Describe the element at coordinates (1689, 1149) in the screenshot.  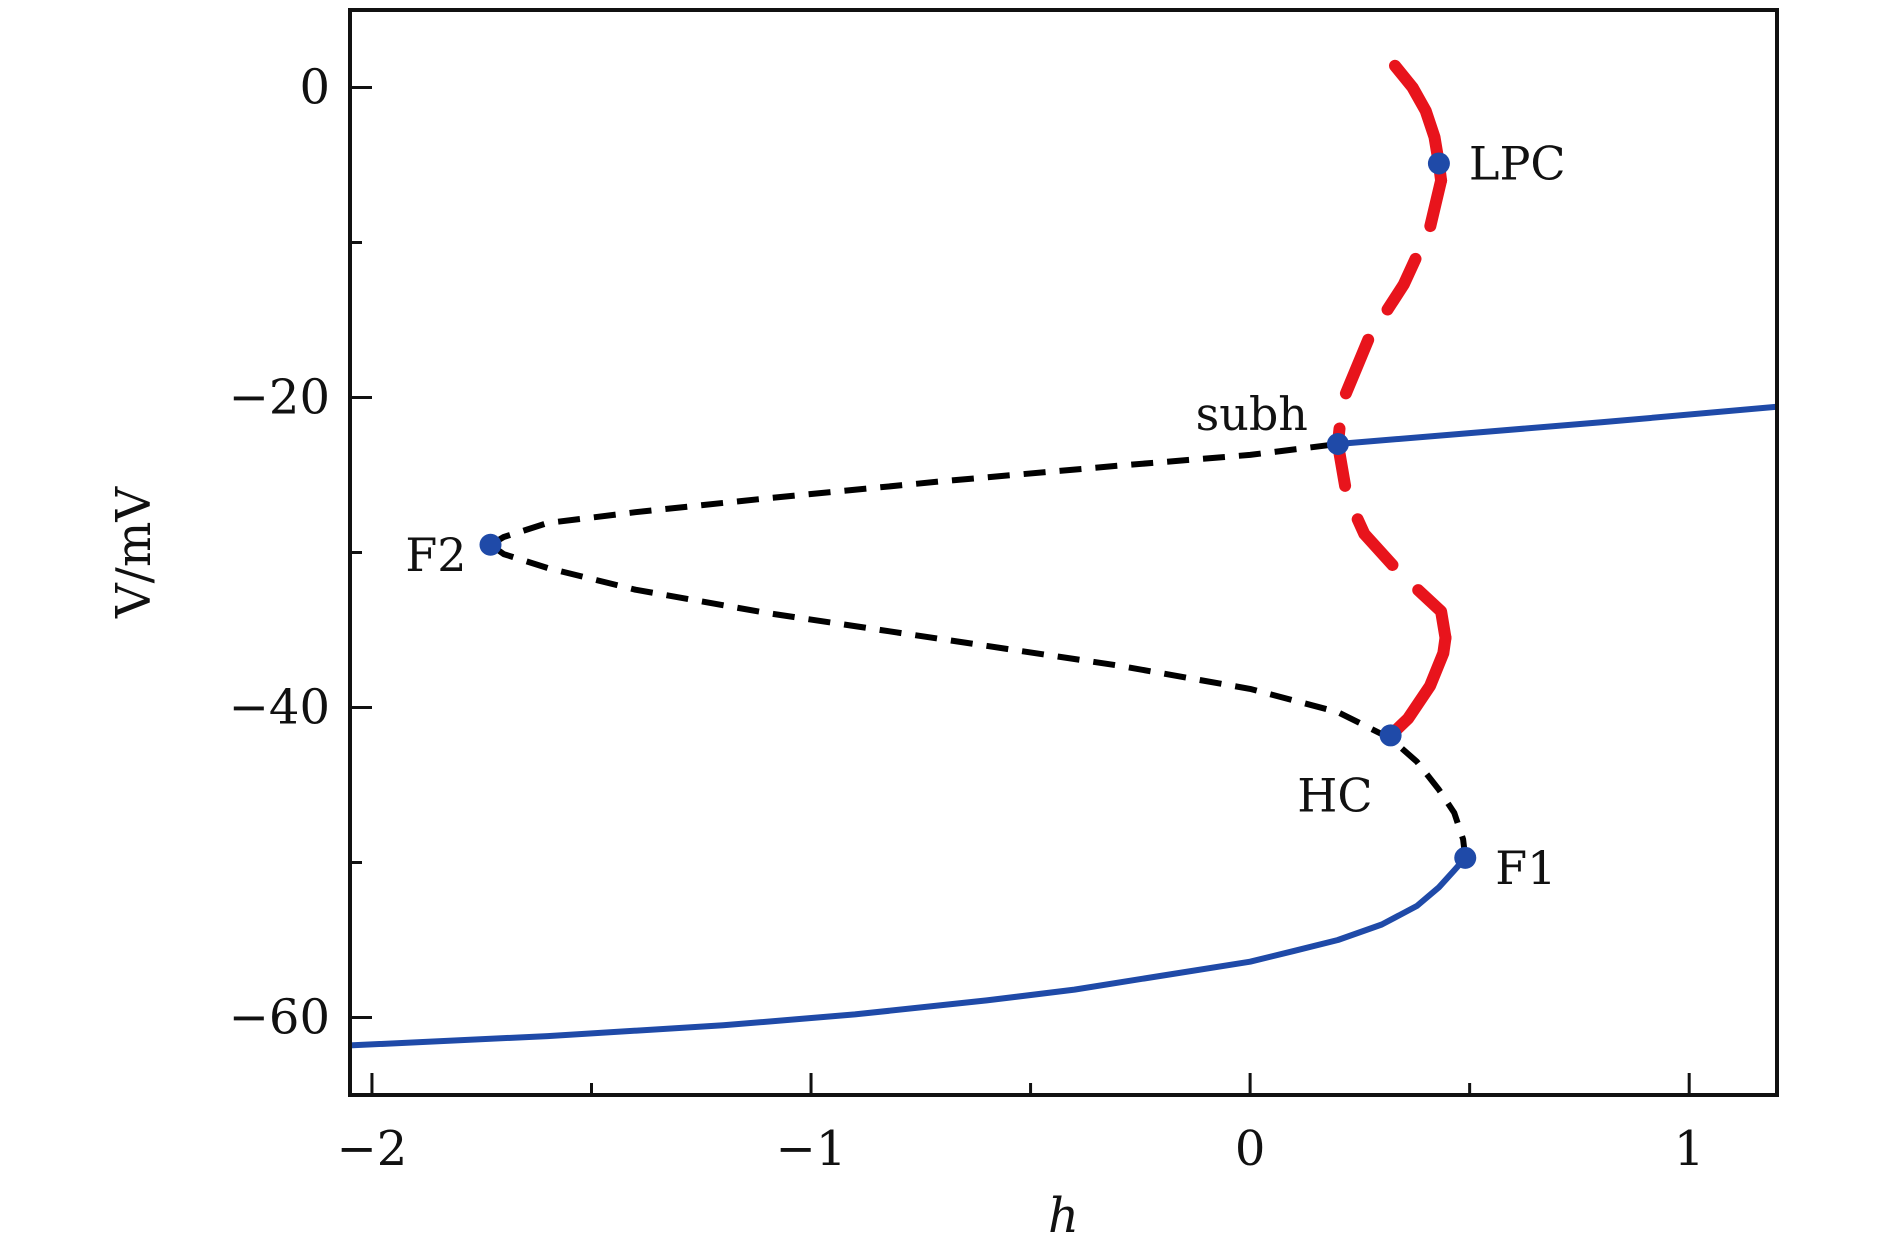
I see `x-tick-label: 1` at that location.